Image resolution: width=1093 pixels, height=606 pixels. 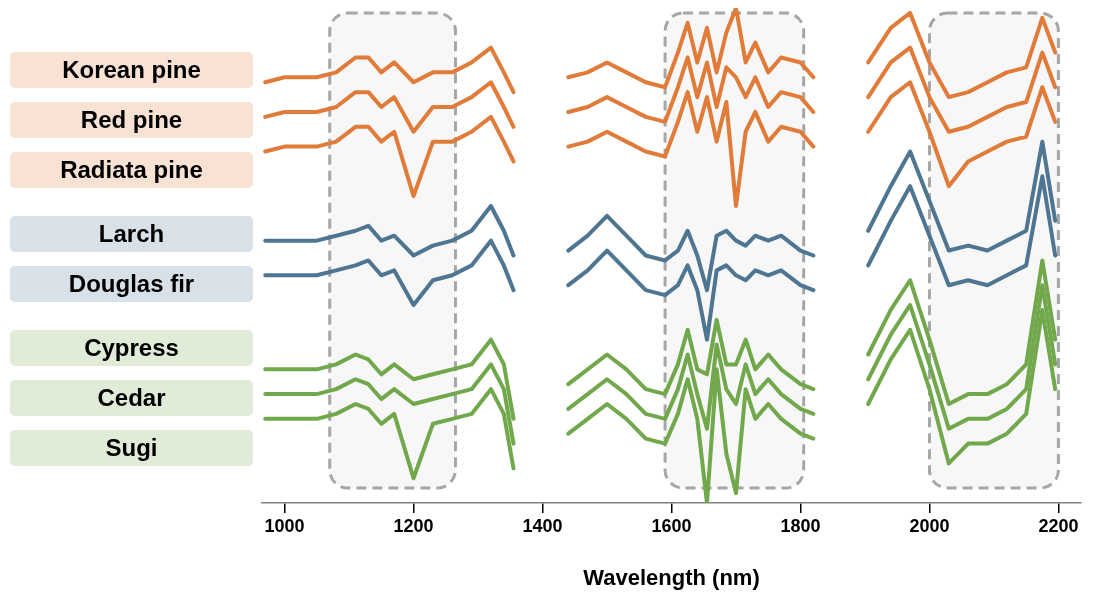 What do you see at coordinates (131, 348) in the screenshot?
I see `text: Cypress` at bounding box center [131, 348].